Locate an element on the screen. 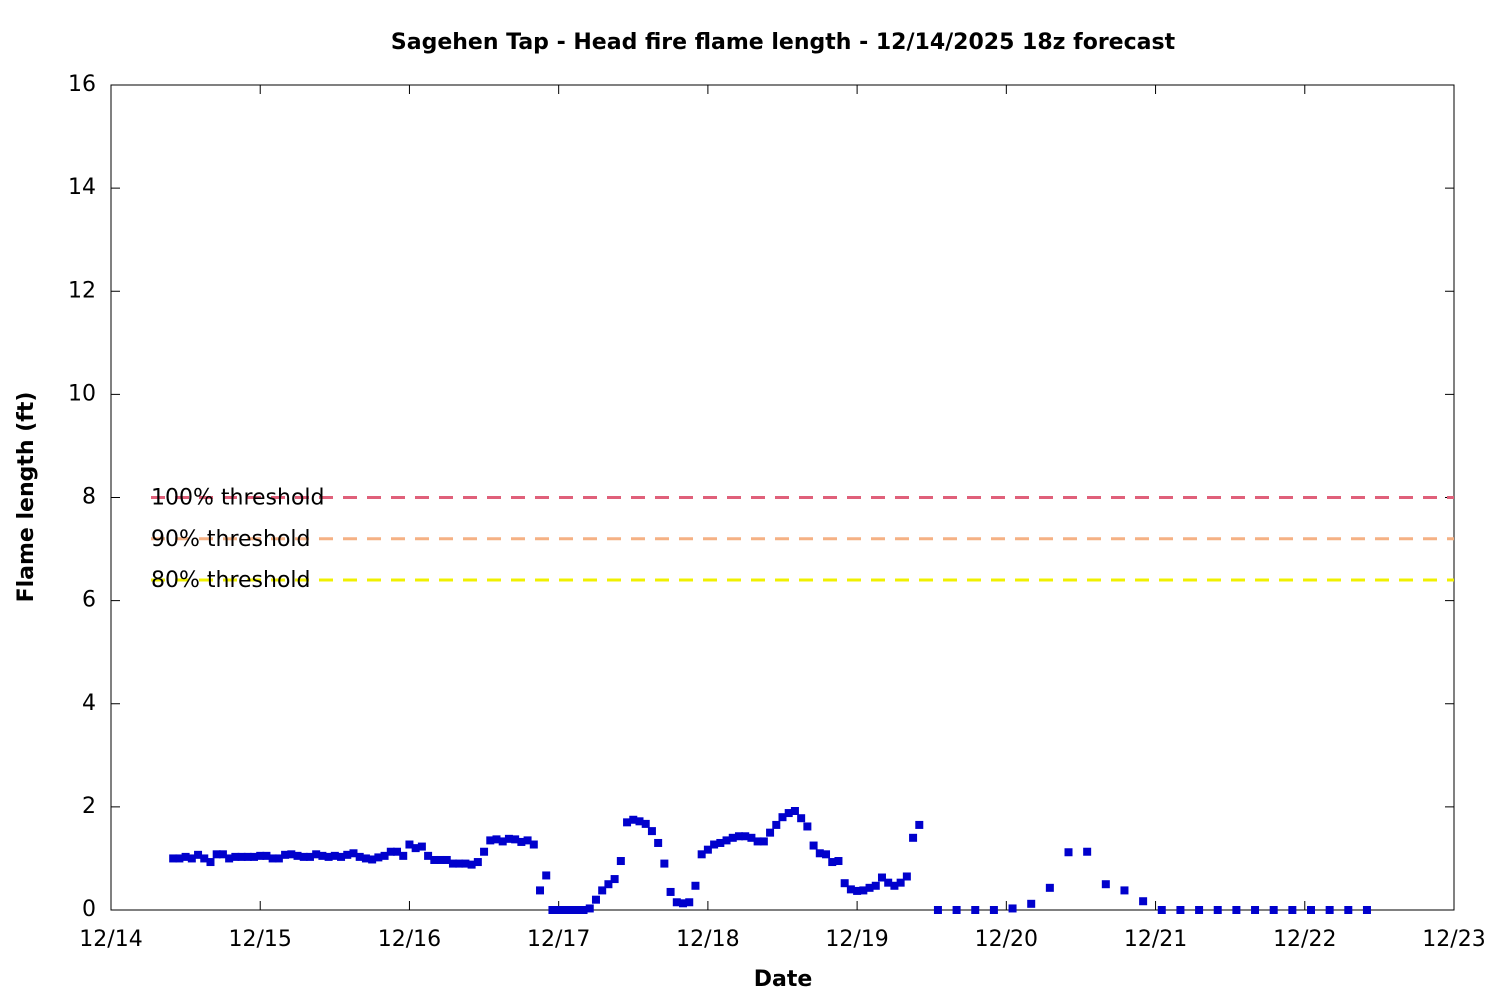 The image size is (1500, 1000). threshold-label: 90% threshold is located at coordinates (231, 539).